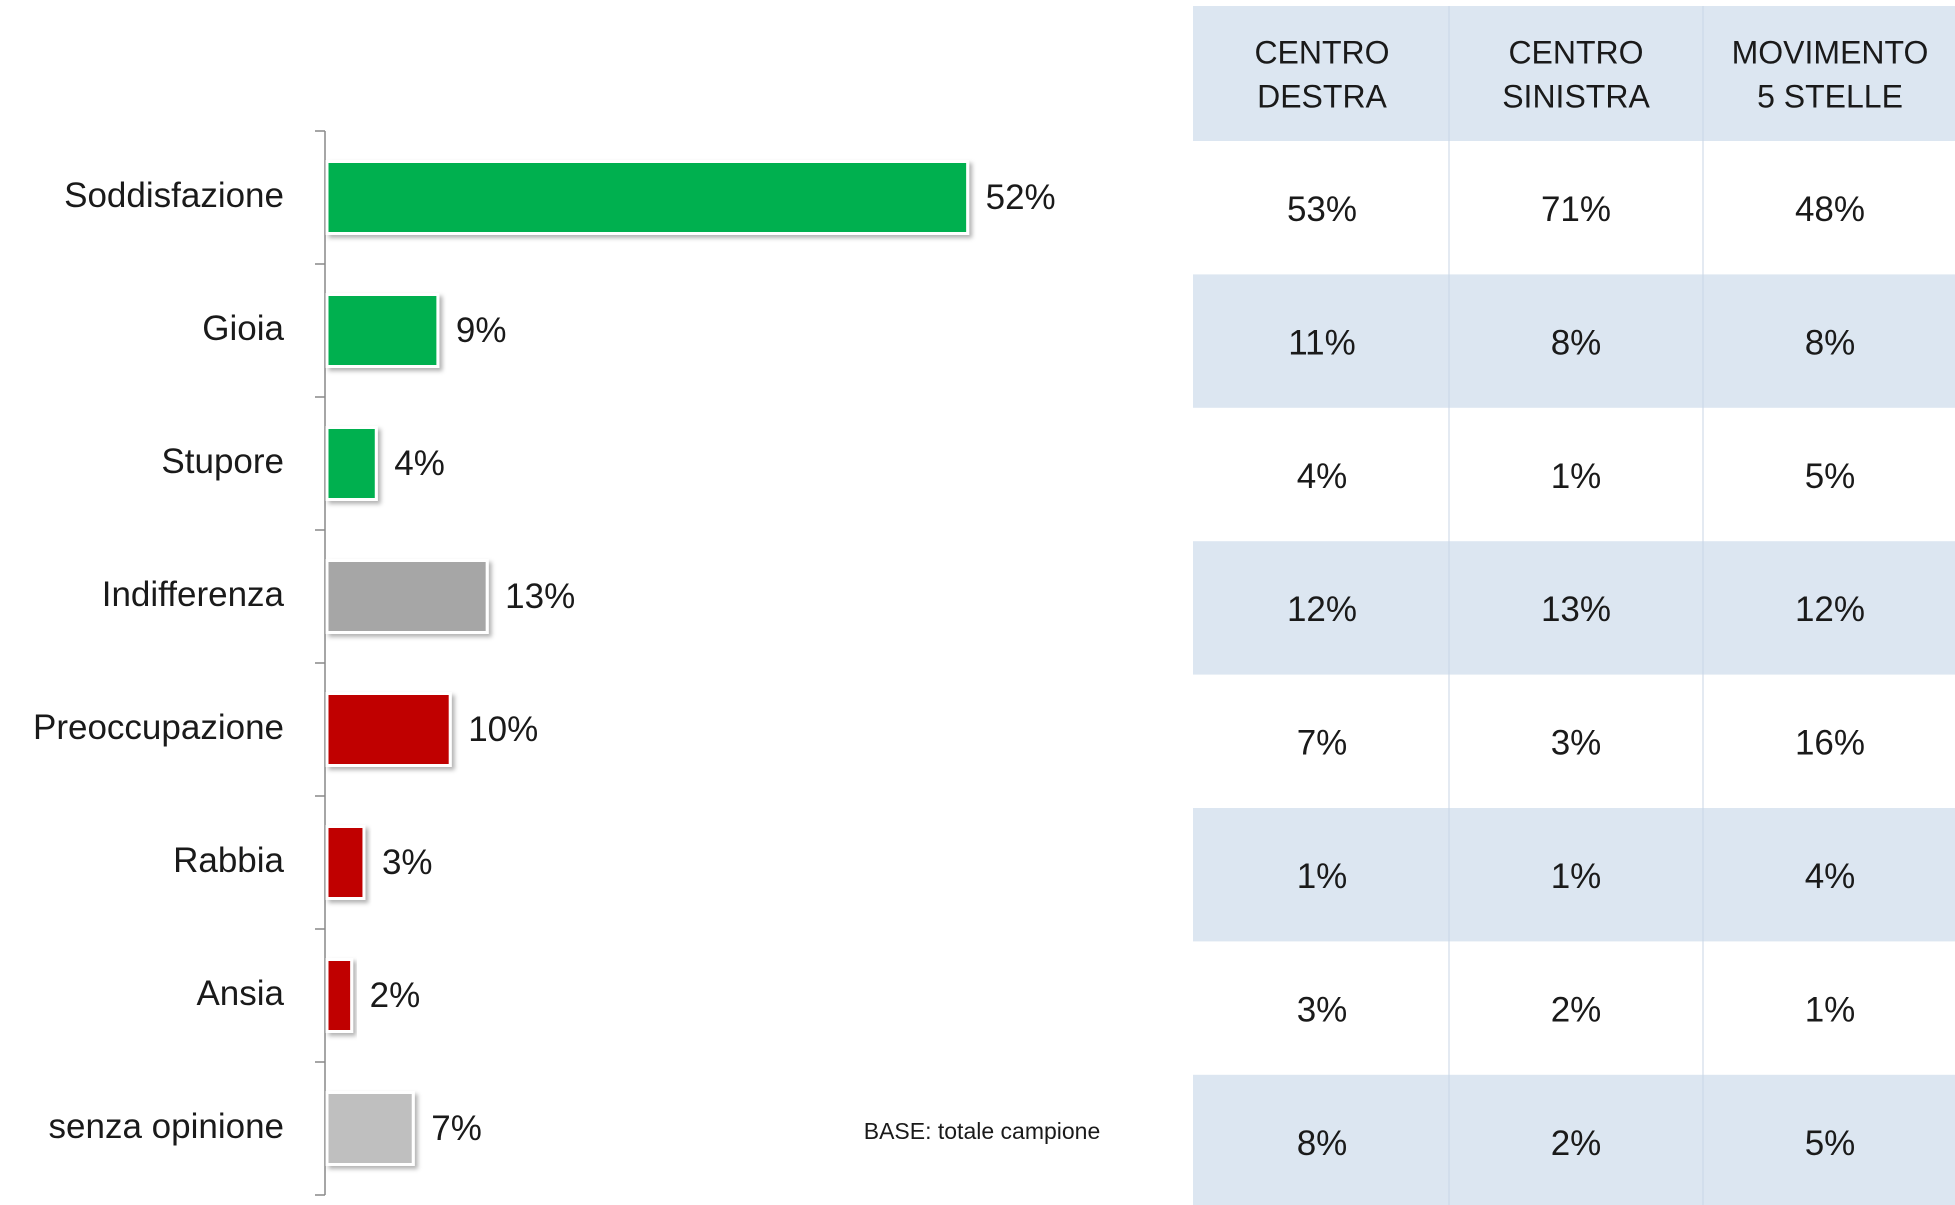 The width and height of the screenshot is (1955, 1205). I want to click on table-cell: 13%, so click(1576, 609).